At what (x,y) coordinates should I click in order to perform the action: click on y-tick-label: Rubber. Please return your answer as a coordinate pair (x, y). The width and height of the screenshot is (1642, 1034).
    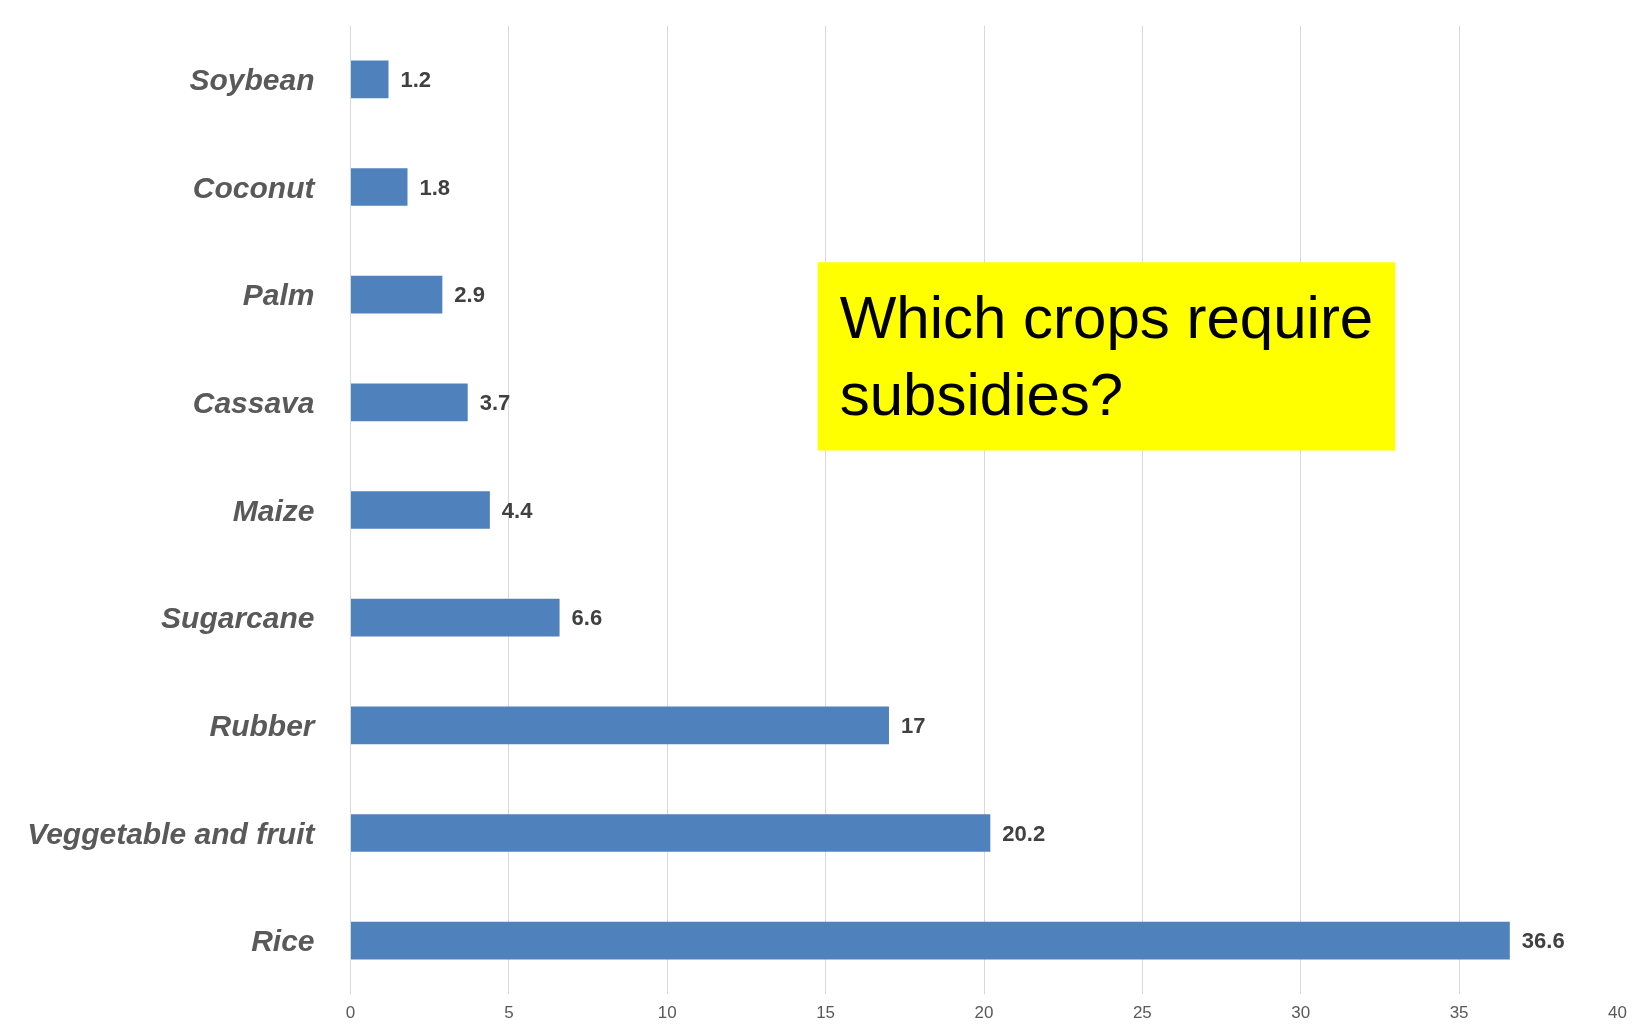
    Looking at the image, I should click on (263, 725).